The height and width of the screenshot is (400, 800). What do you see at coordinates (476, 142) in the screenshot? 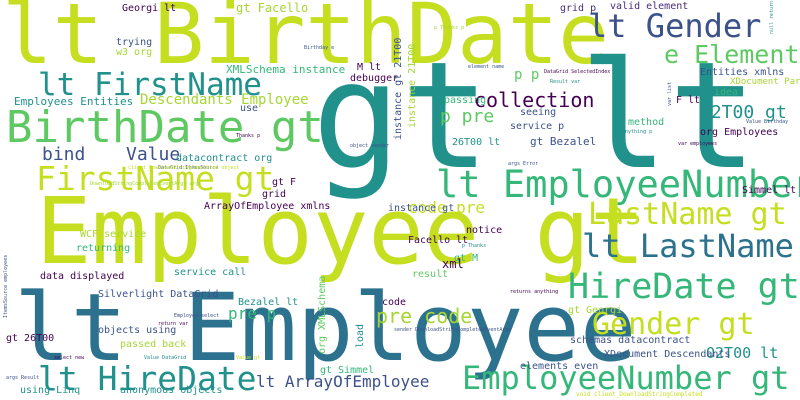
I see `word-26t00-lt: 26T00 lt` at bounding box center [476, 142].